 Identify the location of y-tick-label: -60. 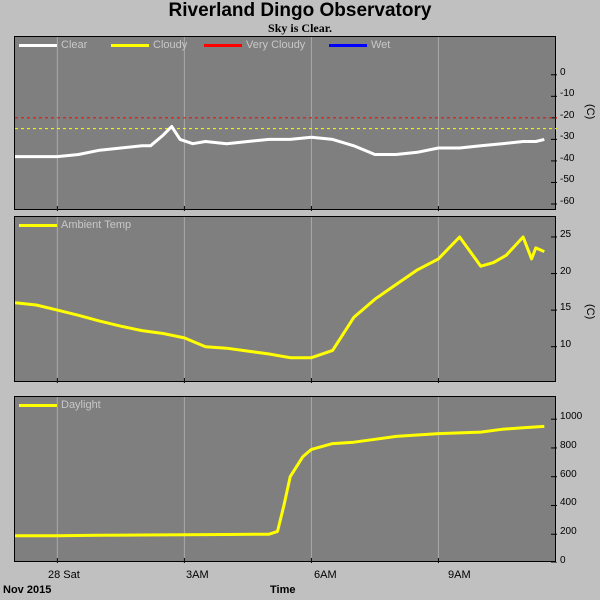
(567, 201).